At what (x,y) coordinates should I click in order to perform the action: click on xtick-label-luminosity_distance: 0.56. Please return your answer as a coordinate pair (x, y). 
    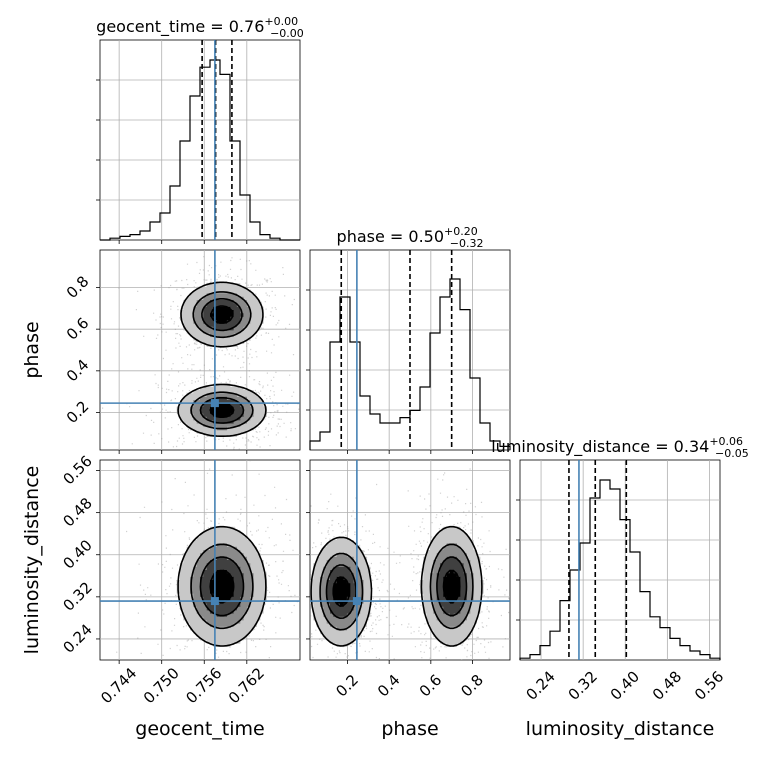
    Looking at the image, I should click on (709, 685).